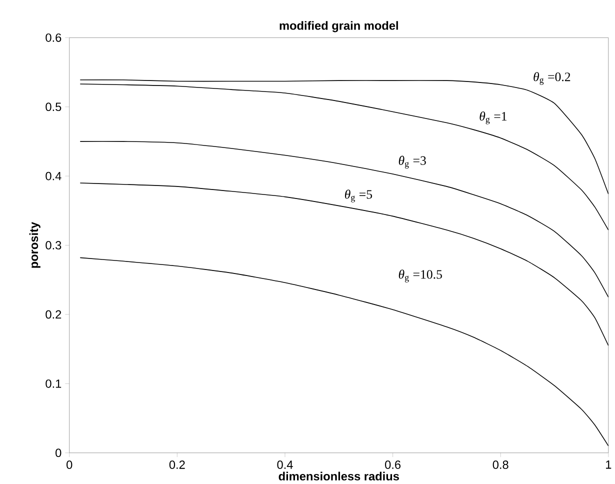  I want to click on y-tick-label: 0.2, so click(54, 314).